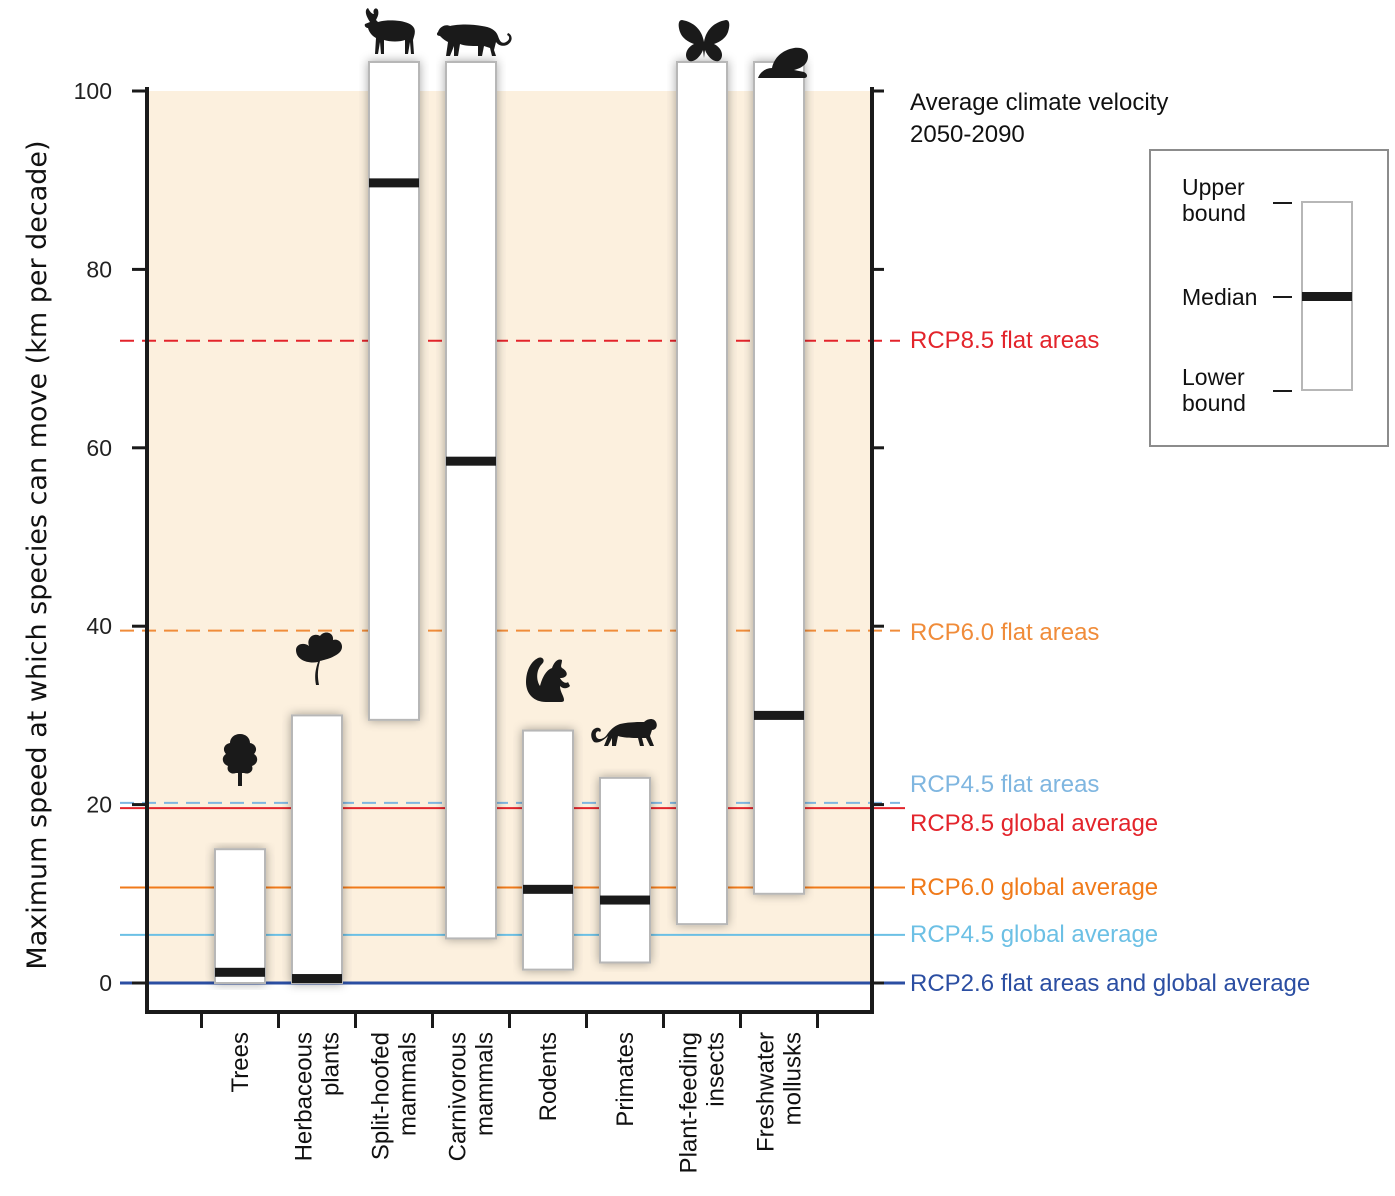 This screenshot has width=1395, height=1196. I want to click on climate-velocity-title: Average climate velocity 2050-2090, so click(1042, 118).